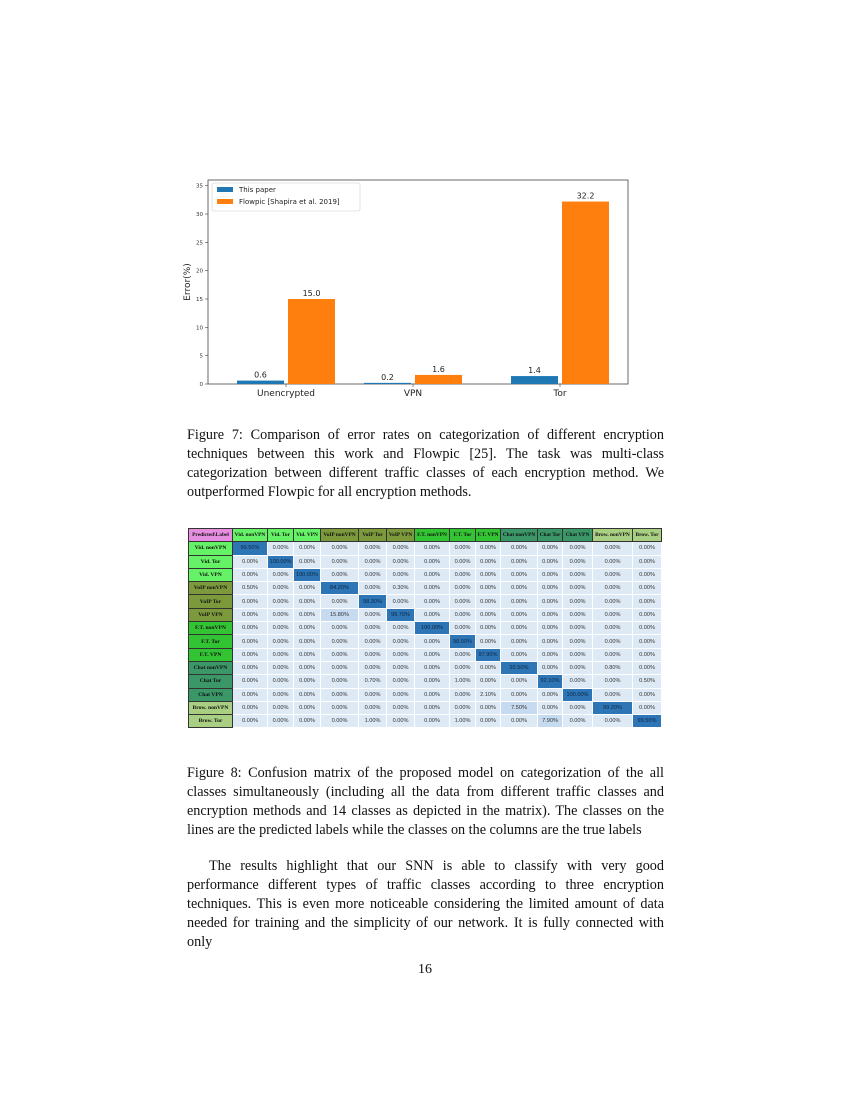  What do you see at coordinates (612, 535) in the screenshot?
I see `matrix-column-header: Brow. nonVPN` at bounding box center [612, 535].